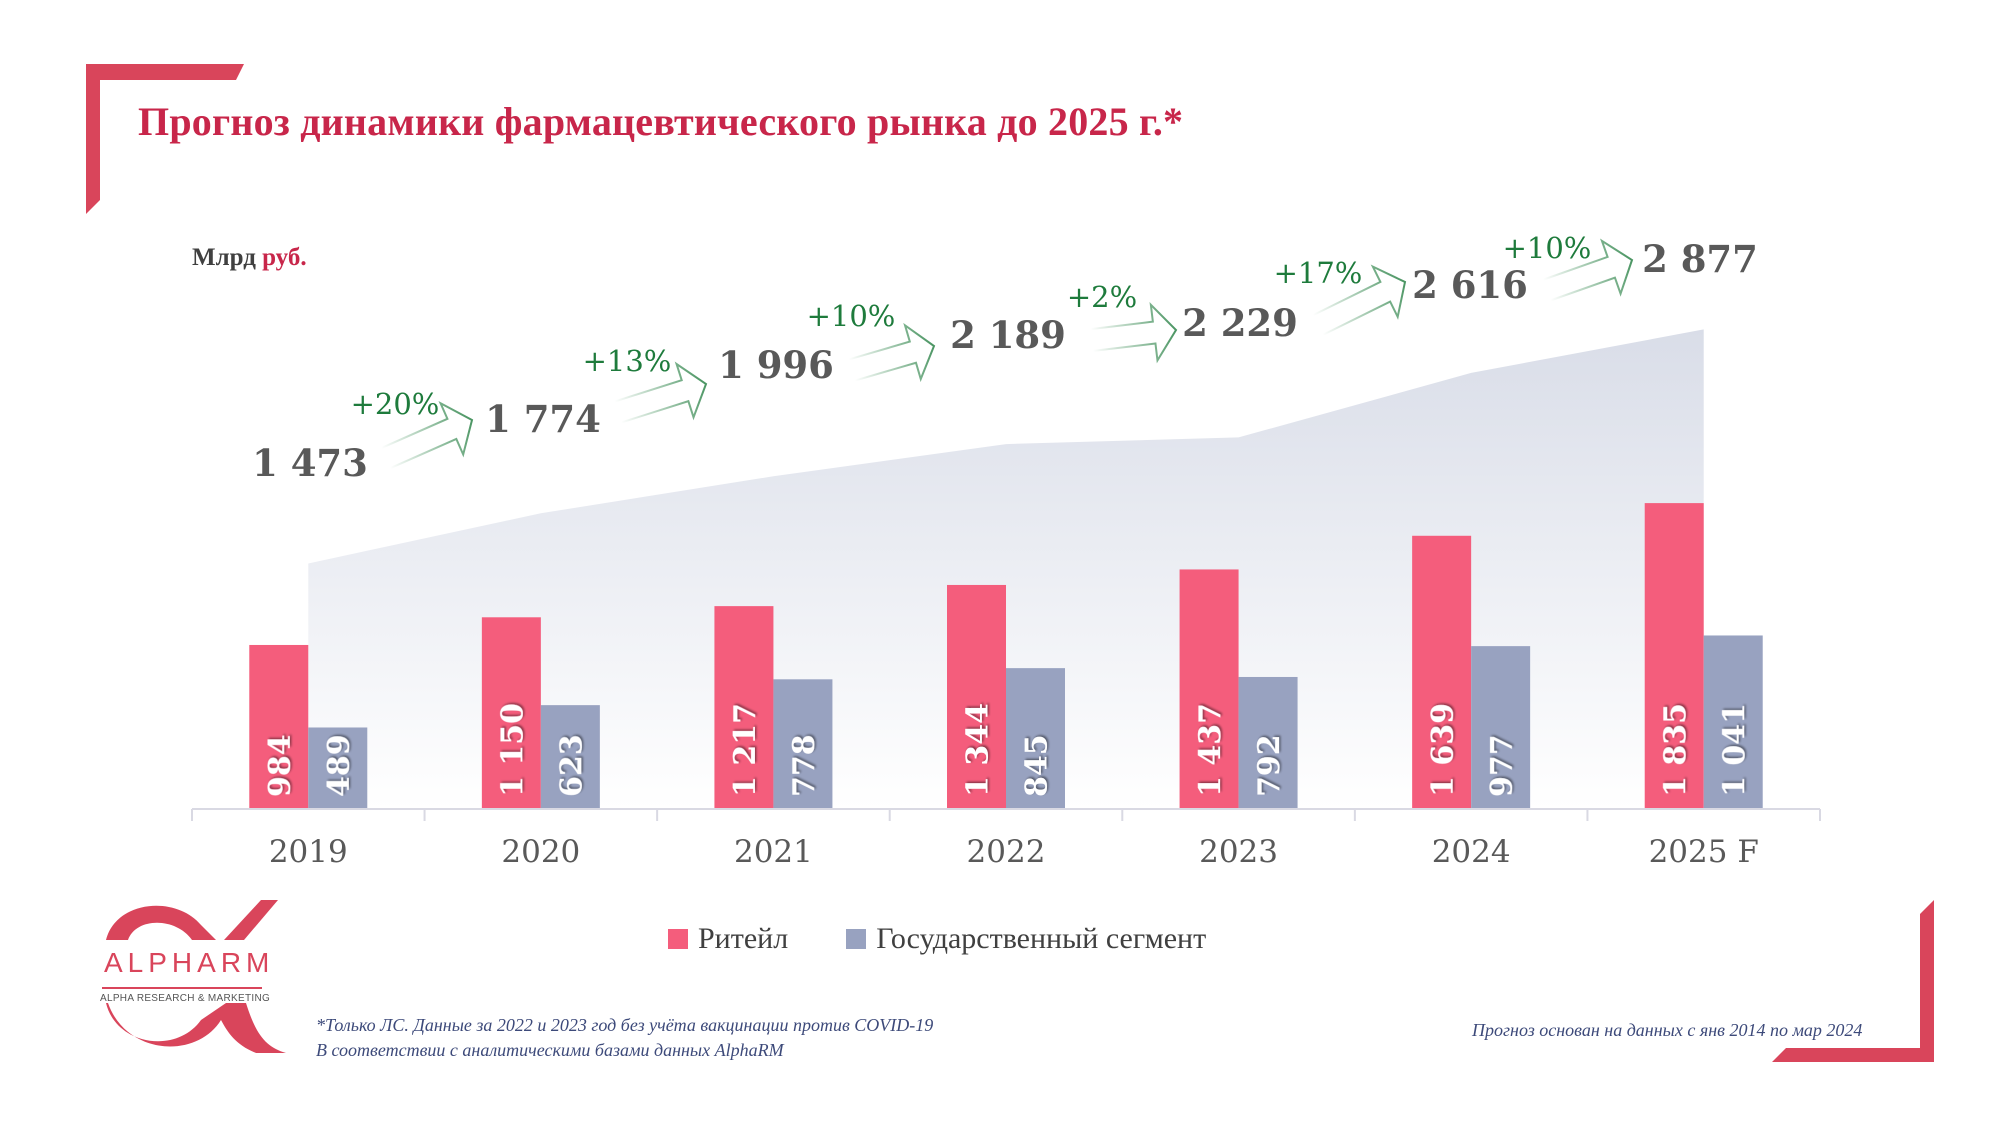 The image size is (2000, 1125). I want to click on logo-tagline: ALPHA RESEARCH & MARKETING, so click(185, 998).